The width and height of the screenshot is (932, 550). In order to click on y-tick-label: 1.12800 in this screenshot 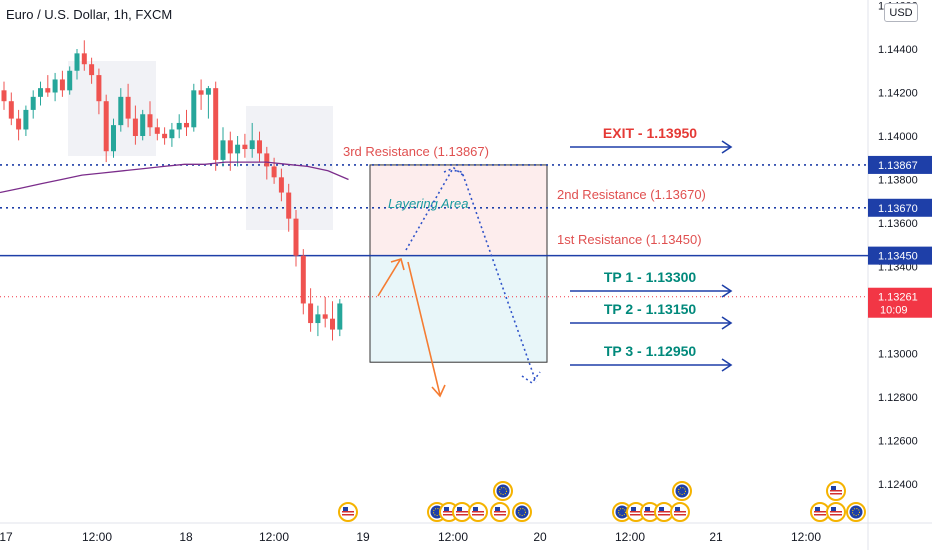, I will do `click(898, 398)`.